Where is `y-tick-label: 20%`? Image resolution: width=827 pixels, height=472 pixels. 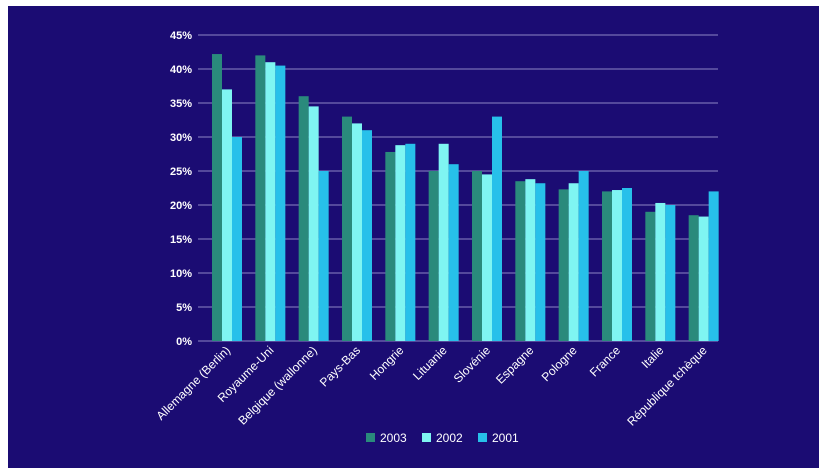 y-tick-label: 20% is located at coordinates (181, 206).